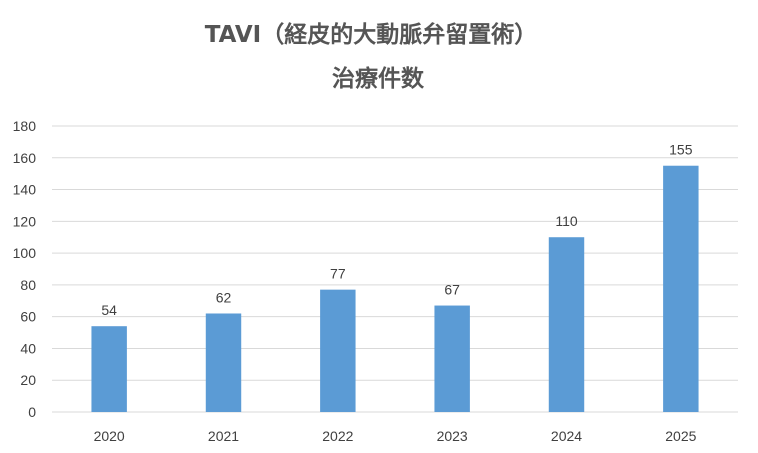  I want to click on y-tick-label-4: 80, so click(28, 285).